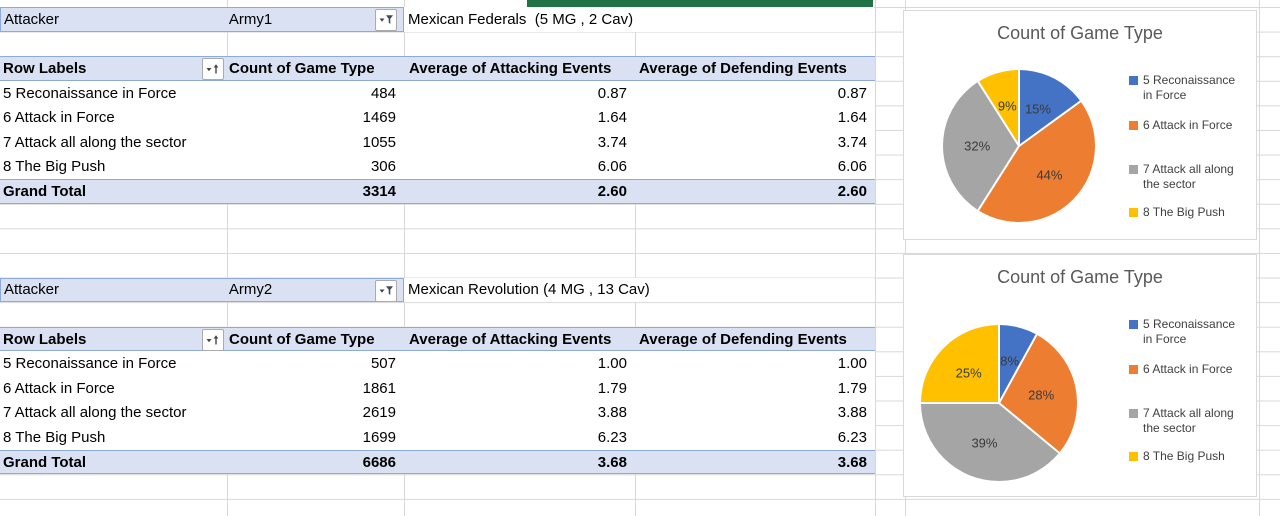 The width and height of the screenshot is (1280, 516). Describe the element at coordinates (968, 373) in the screenshot. I see `pie-percent-label: 25%` at that location.